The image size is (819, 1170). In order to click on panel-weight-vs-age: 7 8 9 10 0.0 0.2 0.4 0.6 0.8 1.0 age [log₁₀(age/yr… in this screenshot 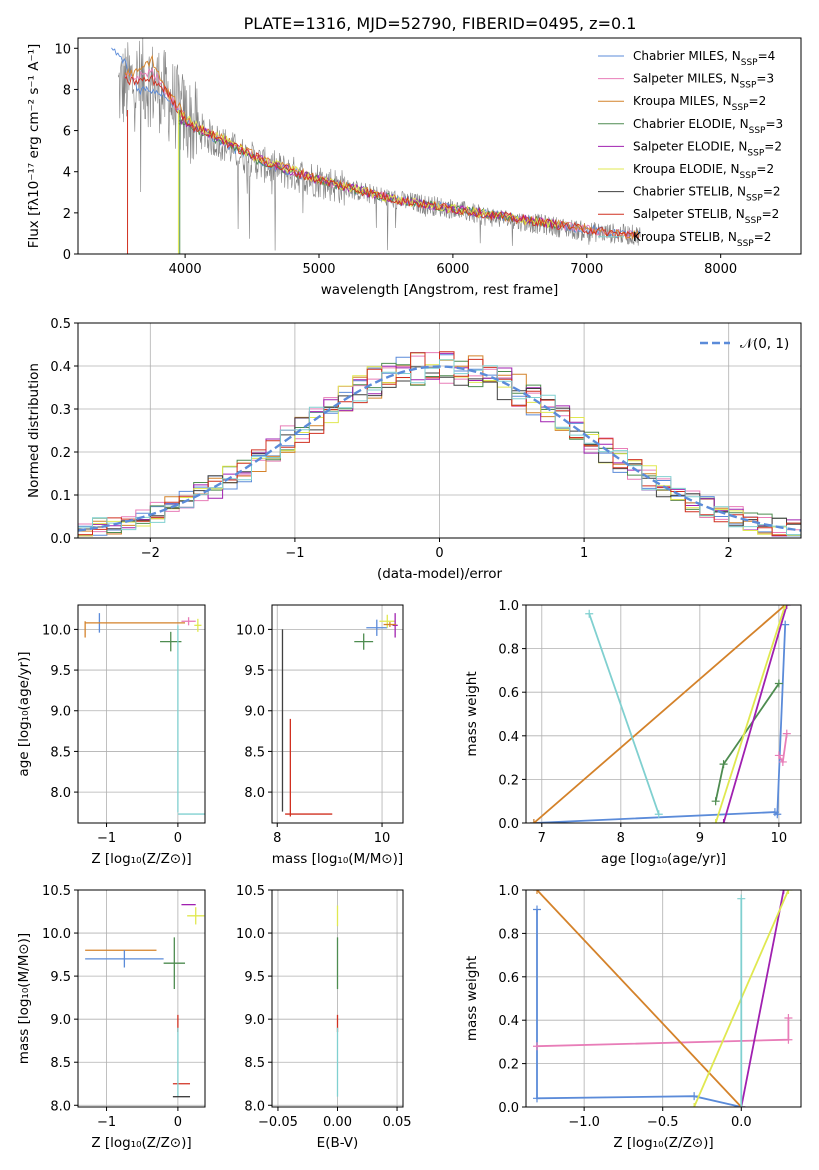, I will do `click(633, 733)`.